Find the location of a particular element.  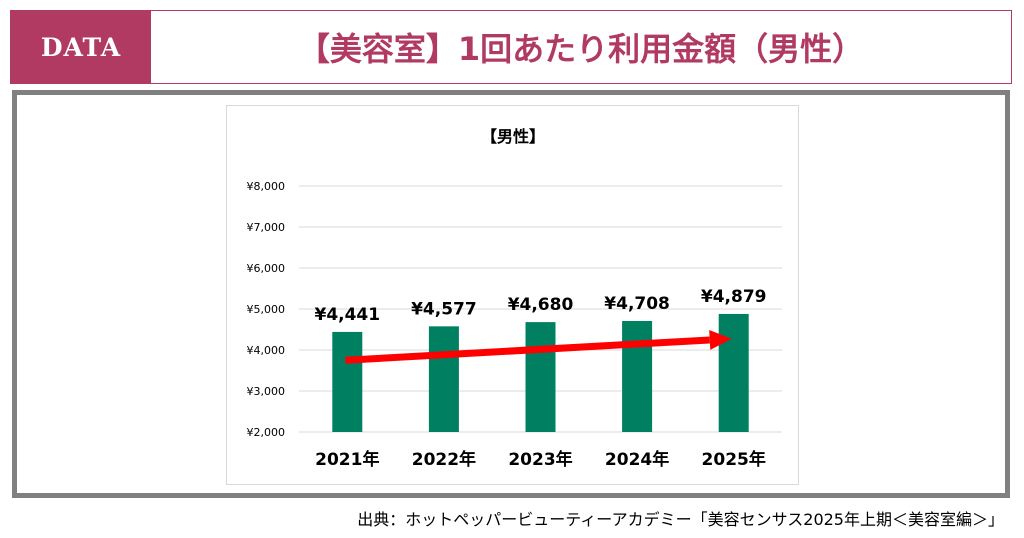

data-label: ¥4,708 is located at coordinates (637, 304).